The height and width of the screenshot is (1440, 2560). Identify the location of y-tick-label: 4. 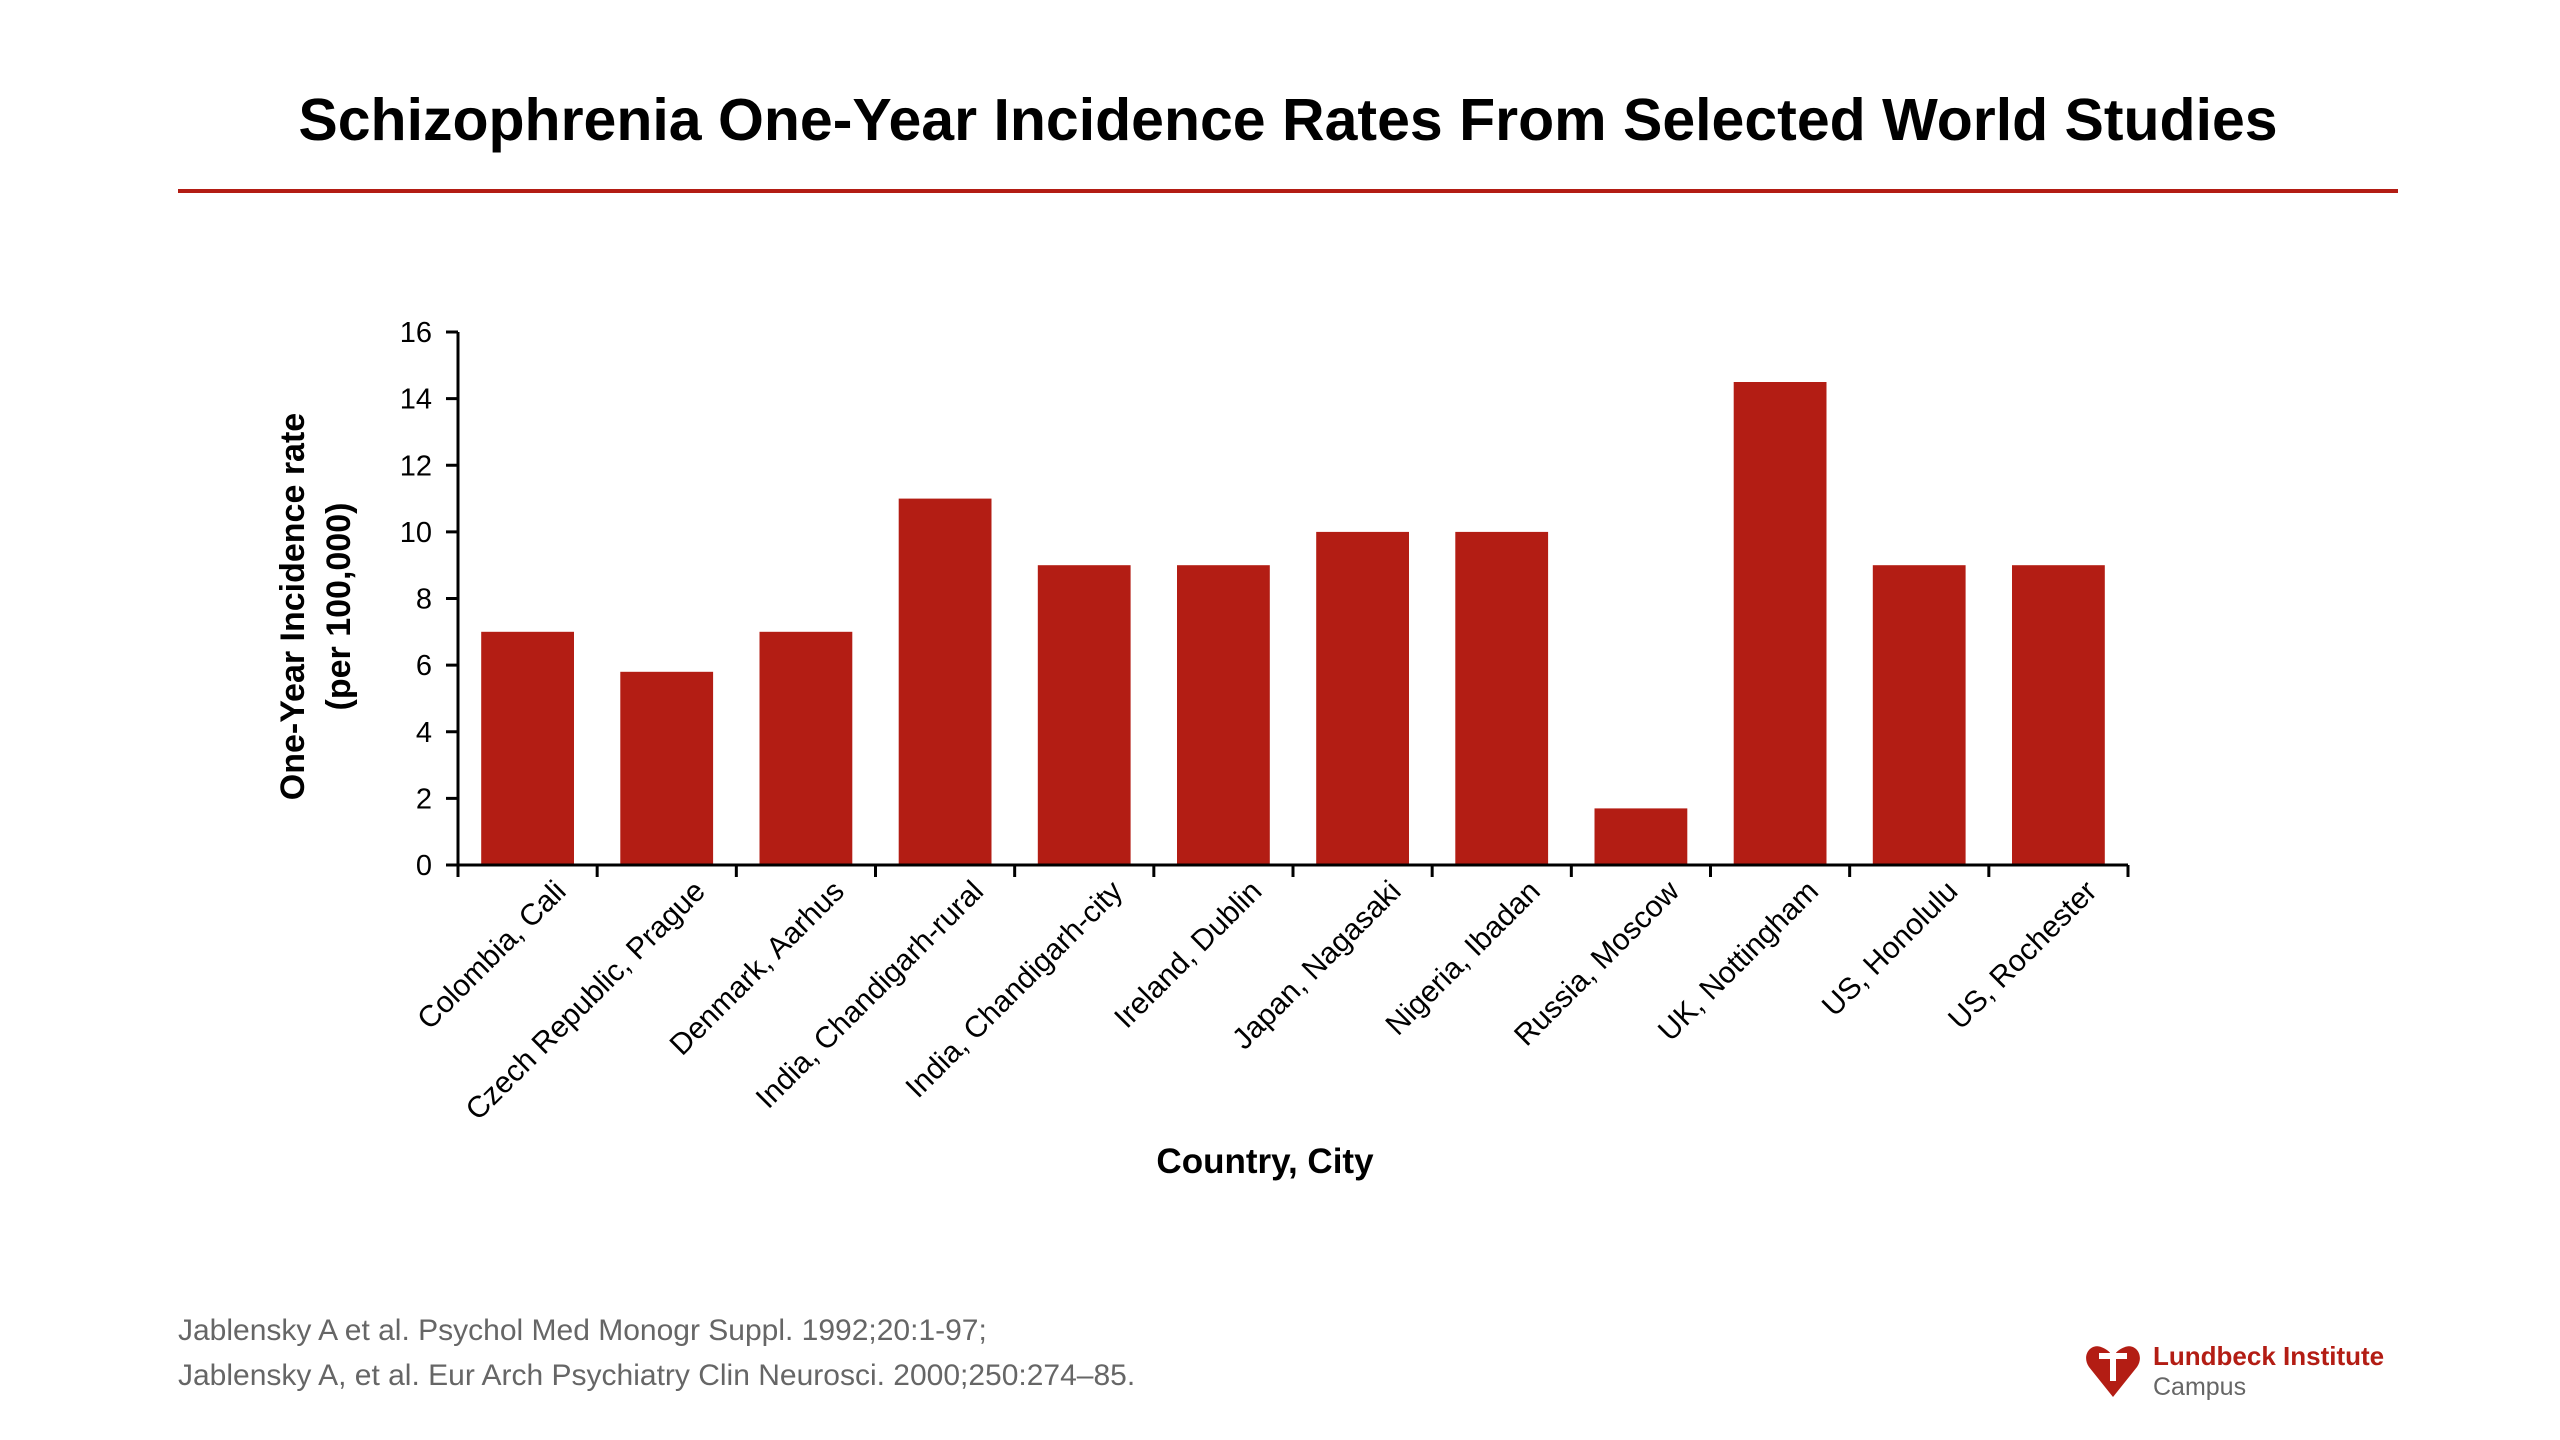
(424, 733).